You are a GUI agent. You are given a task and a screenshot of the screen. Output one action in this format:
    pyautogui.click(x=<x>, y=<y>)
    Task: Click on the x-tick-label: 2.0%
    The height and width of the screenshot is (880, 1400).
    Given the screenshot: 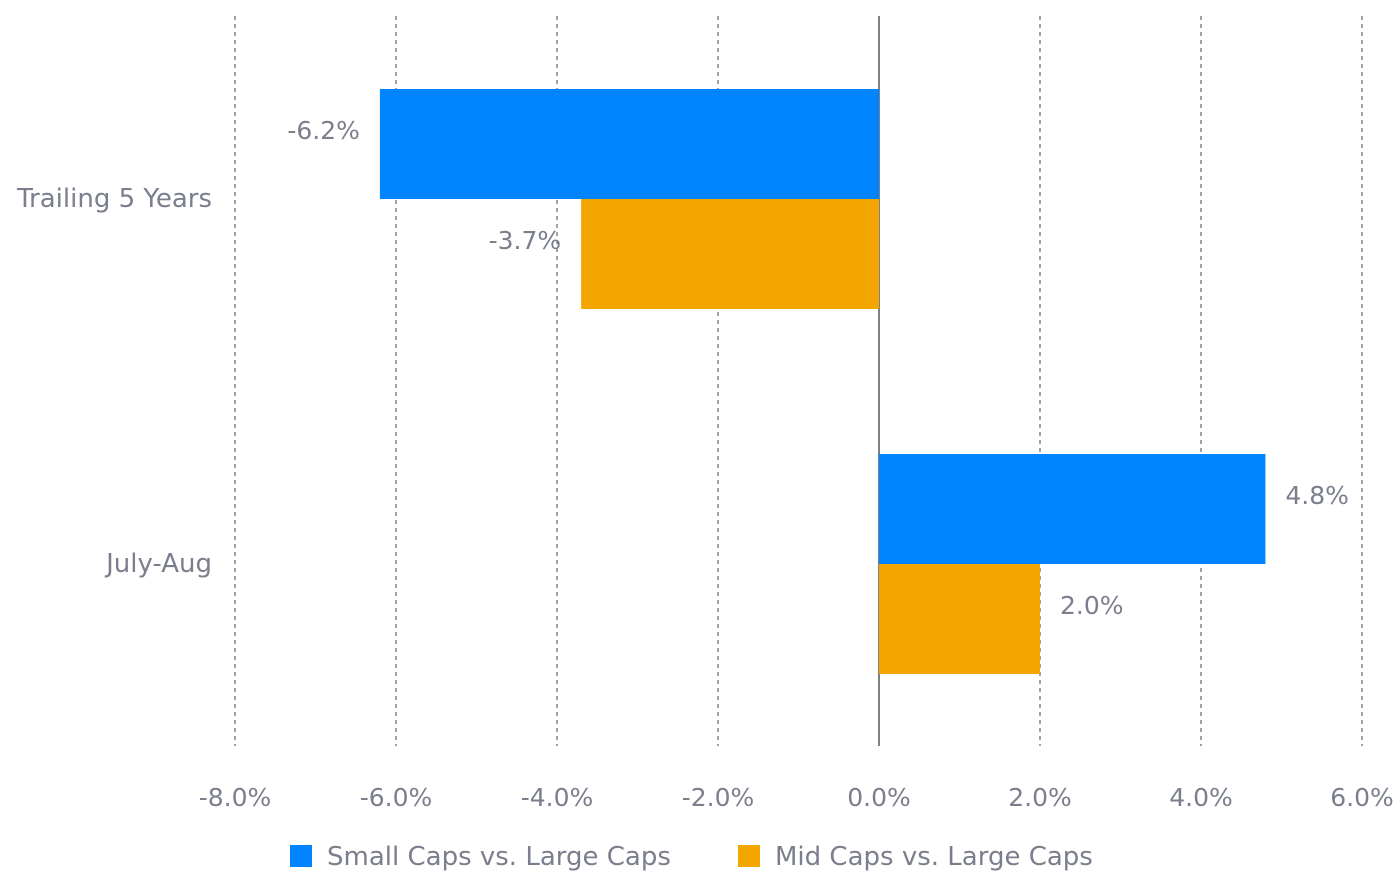 What is the action you would take?
    pyautogui.click(x=1040, y=797)
    